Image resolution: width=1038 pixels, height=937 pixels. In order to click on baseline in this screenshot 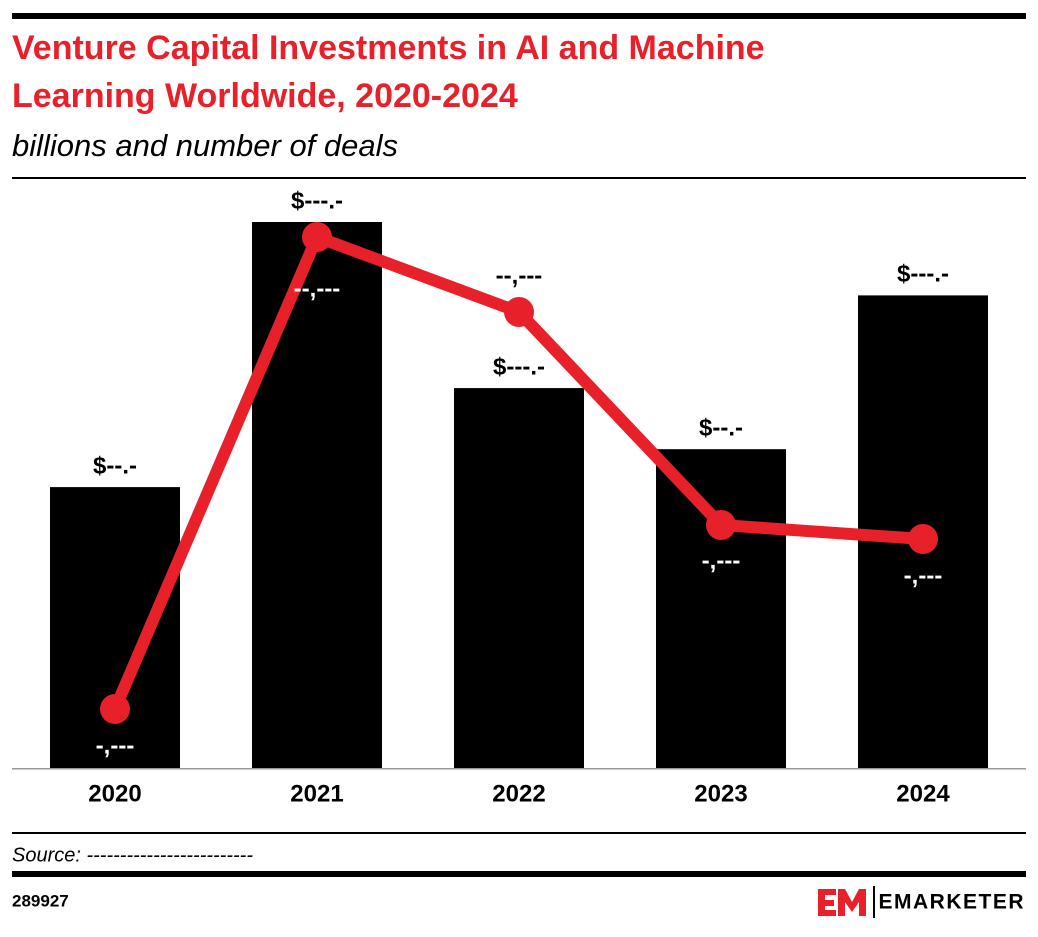, I will do `click(519, 769)`.